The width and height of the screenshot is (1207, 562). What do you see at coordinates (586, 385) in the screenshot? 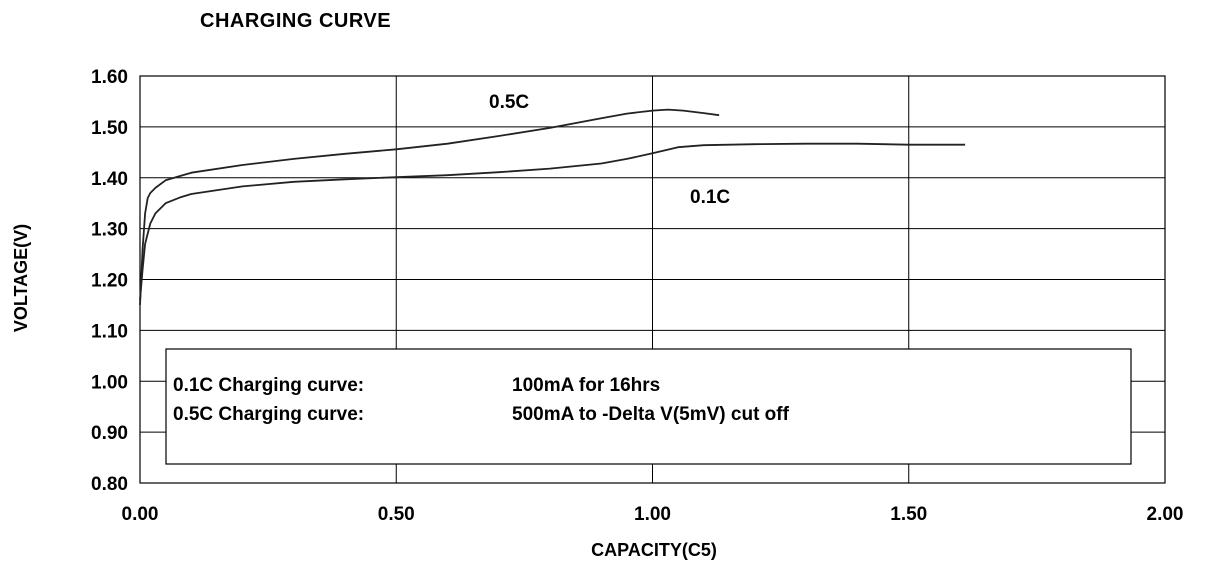
I see `note-text-0-1c: 100mA for 16hrs` at bounding box center [586, 385].